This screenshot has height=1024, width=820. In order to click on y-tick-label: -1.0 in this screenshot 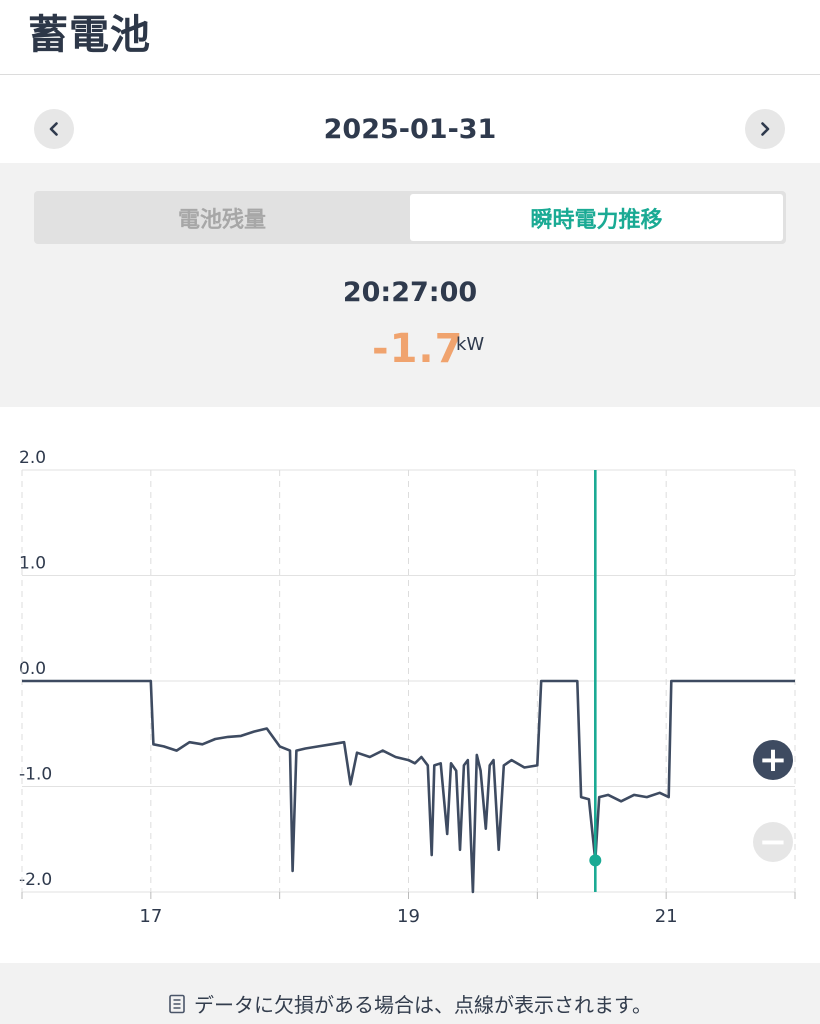, I will do `click(35, 775)`.